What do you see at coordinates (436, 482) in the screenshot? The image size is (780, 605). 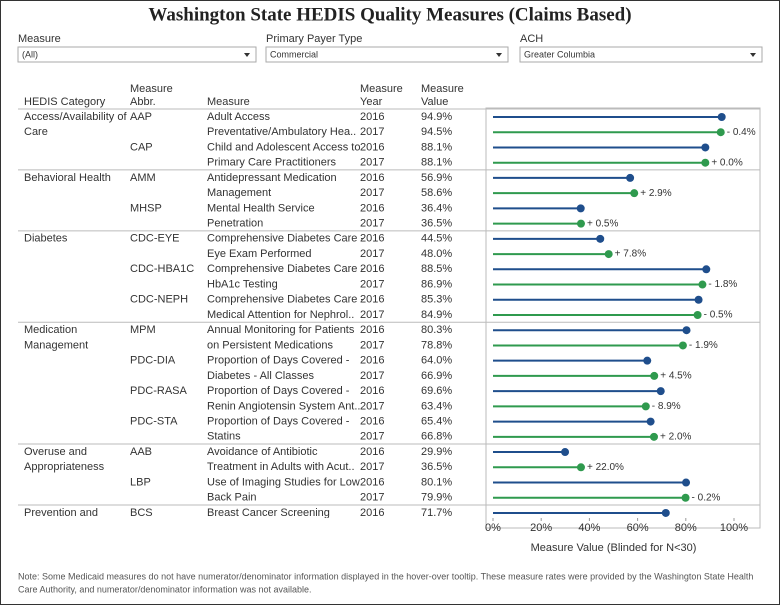 I see `value: 80.1%` at bounding box center [436, 482].